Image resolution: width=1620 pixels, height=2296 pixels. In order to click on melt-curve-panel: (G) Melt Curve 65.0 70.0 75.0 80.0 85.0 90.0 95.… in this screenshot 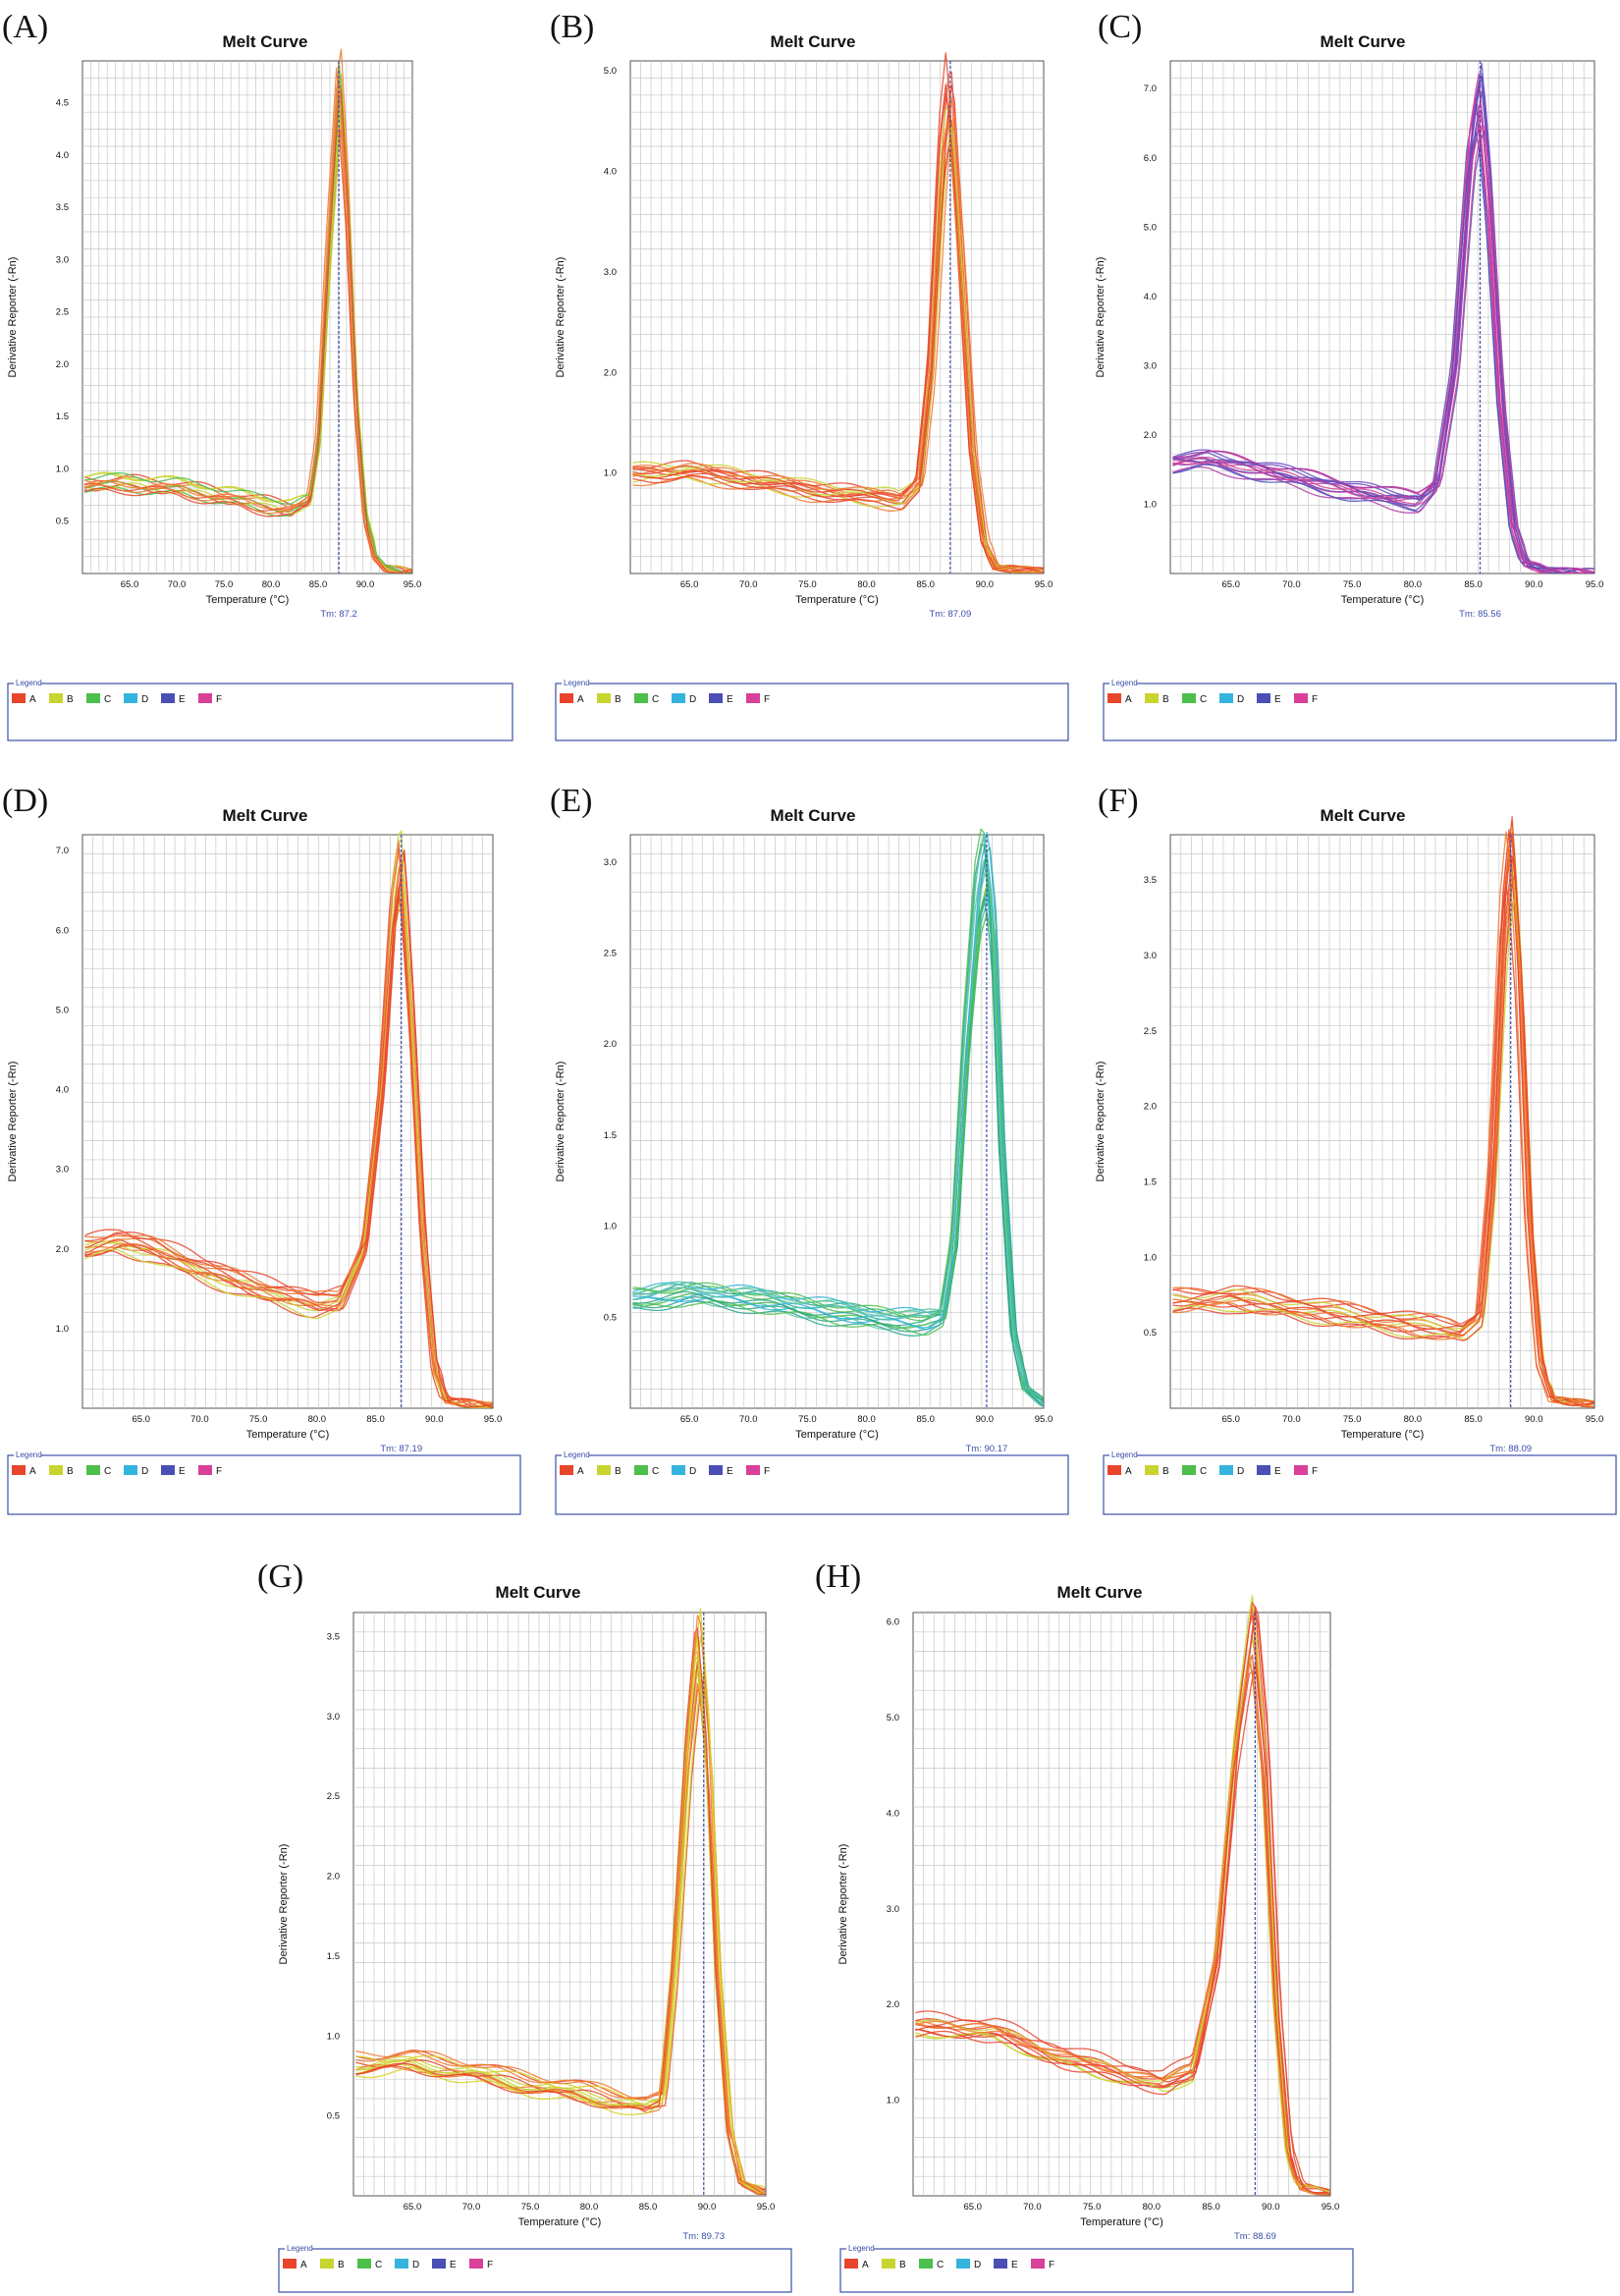, I will do `click(525, 1925)`.